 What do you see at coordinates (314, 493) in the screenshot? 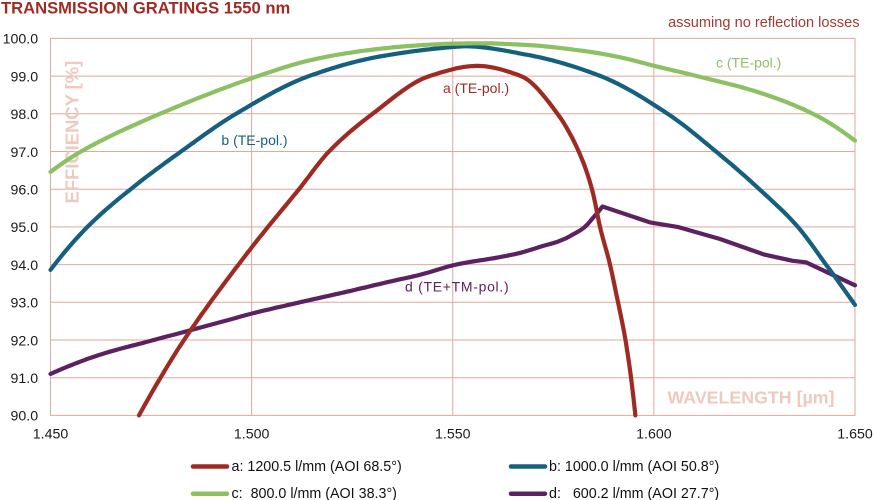
I see `svg-text: c: 800.0 l/mm (AOI 38.3°)` at bounding box center [314, 493].